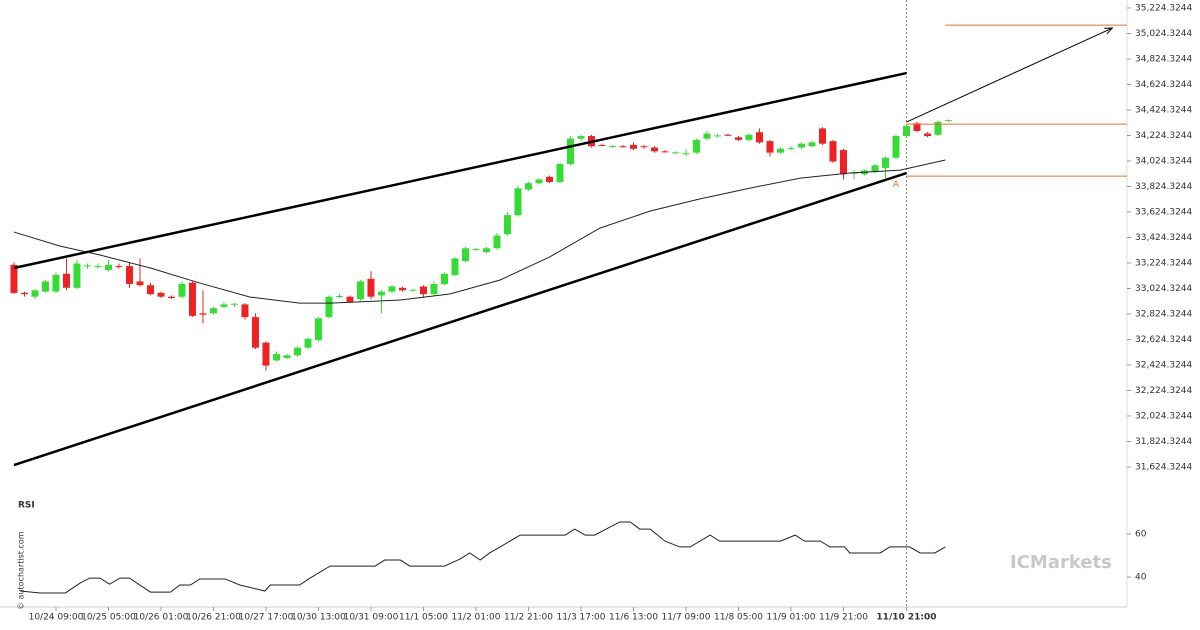 This screenshot has width=1200, height=630. Describe the element at coordinates (1164, 34) in the screenshot. I see `y-tick-label: 35,024.3244` at that location.